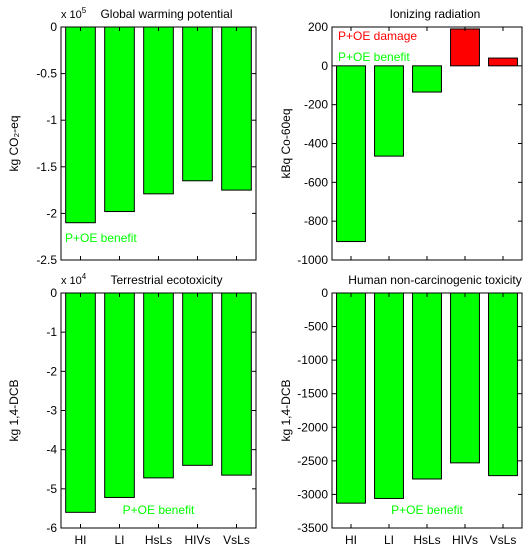 The image size is (532, 550). Describe the element at coordinates (46, 74) in the screenshot. I see `y-tick-label: -0.5` at that location.